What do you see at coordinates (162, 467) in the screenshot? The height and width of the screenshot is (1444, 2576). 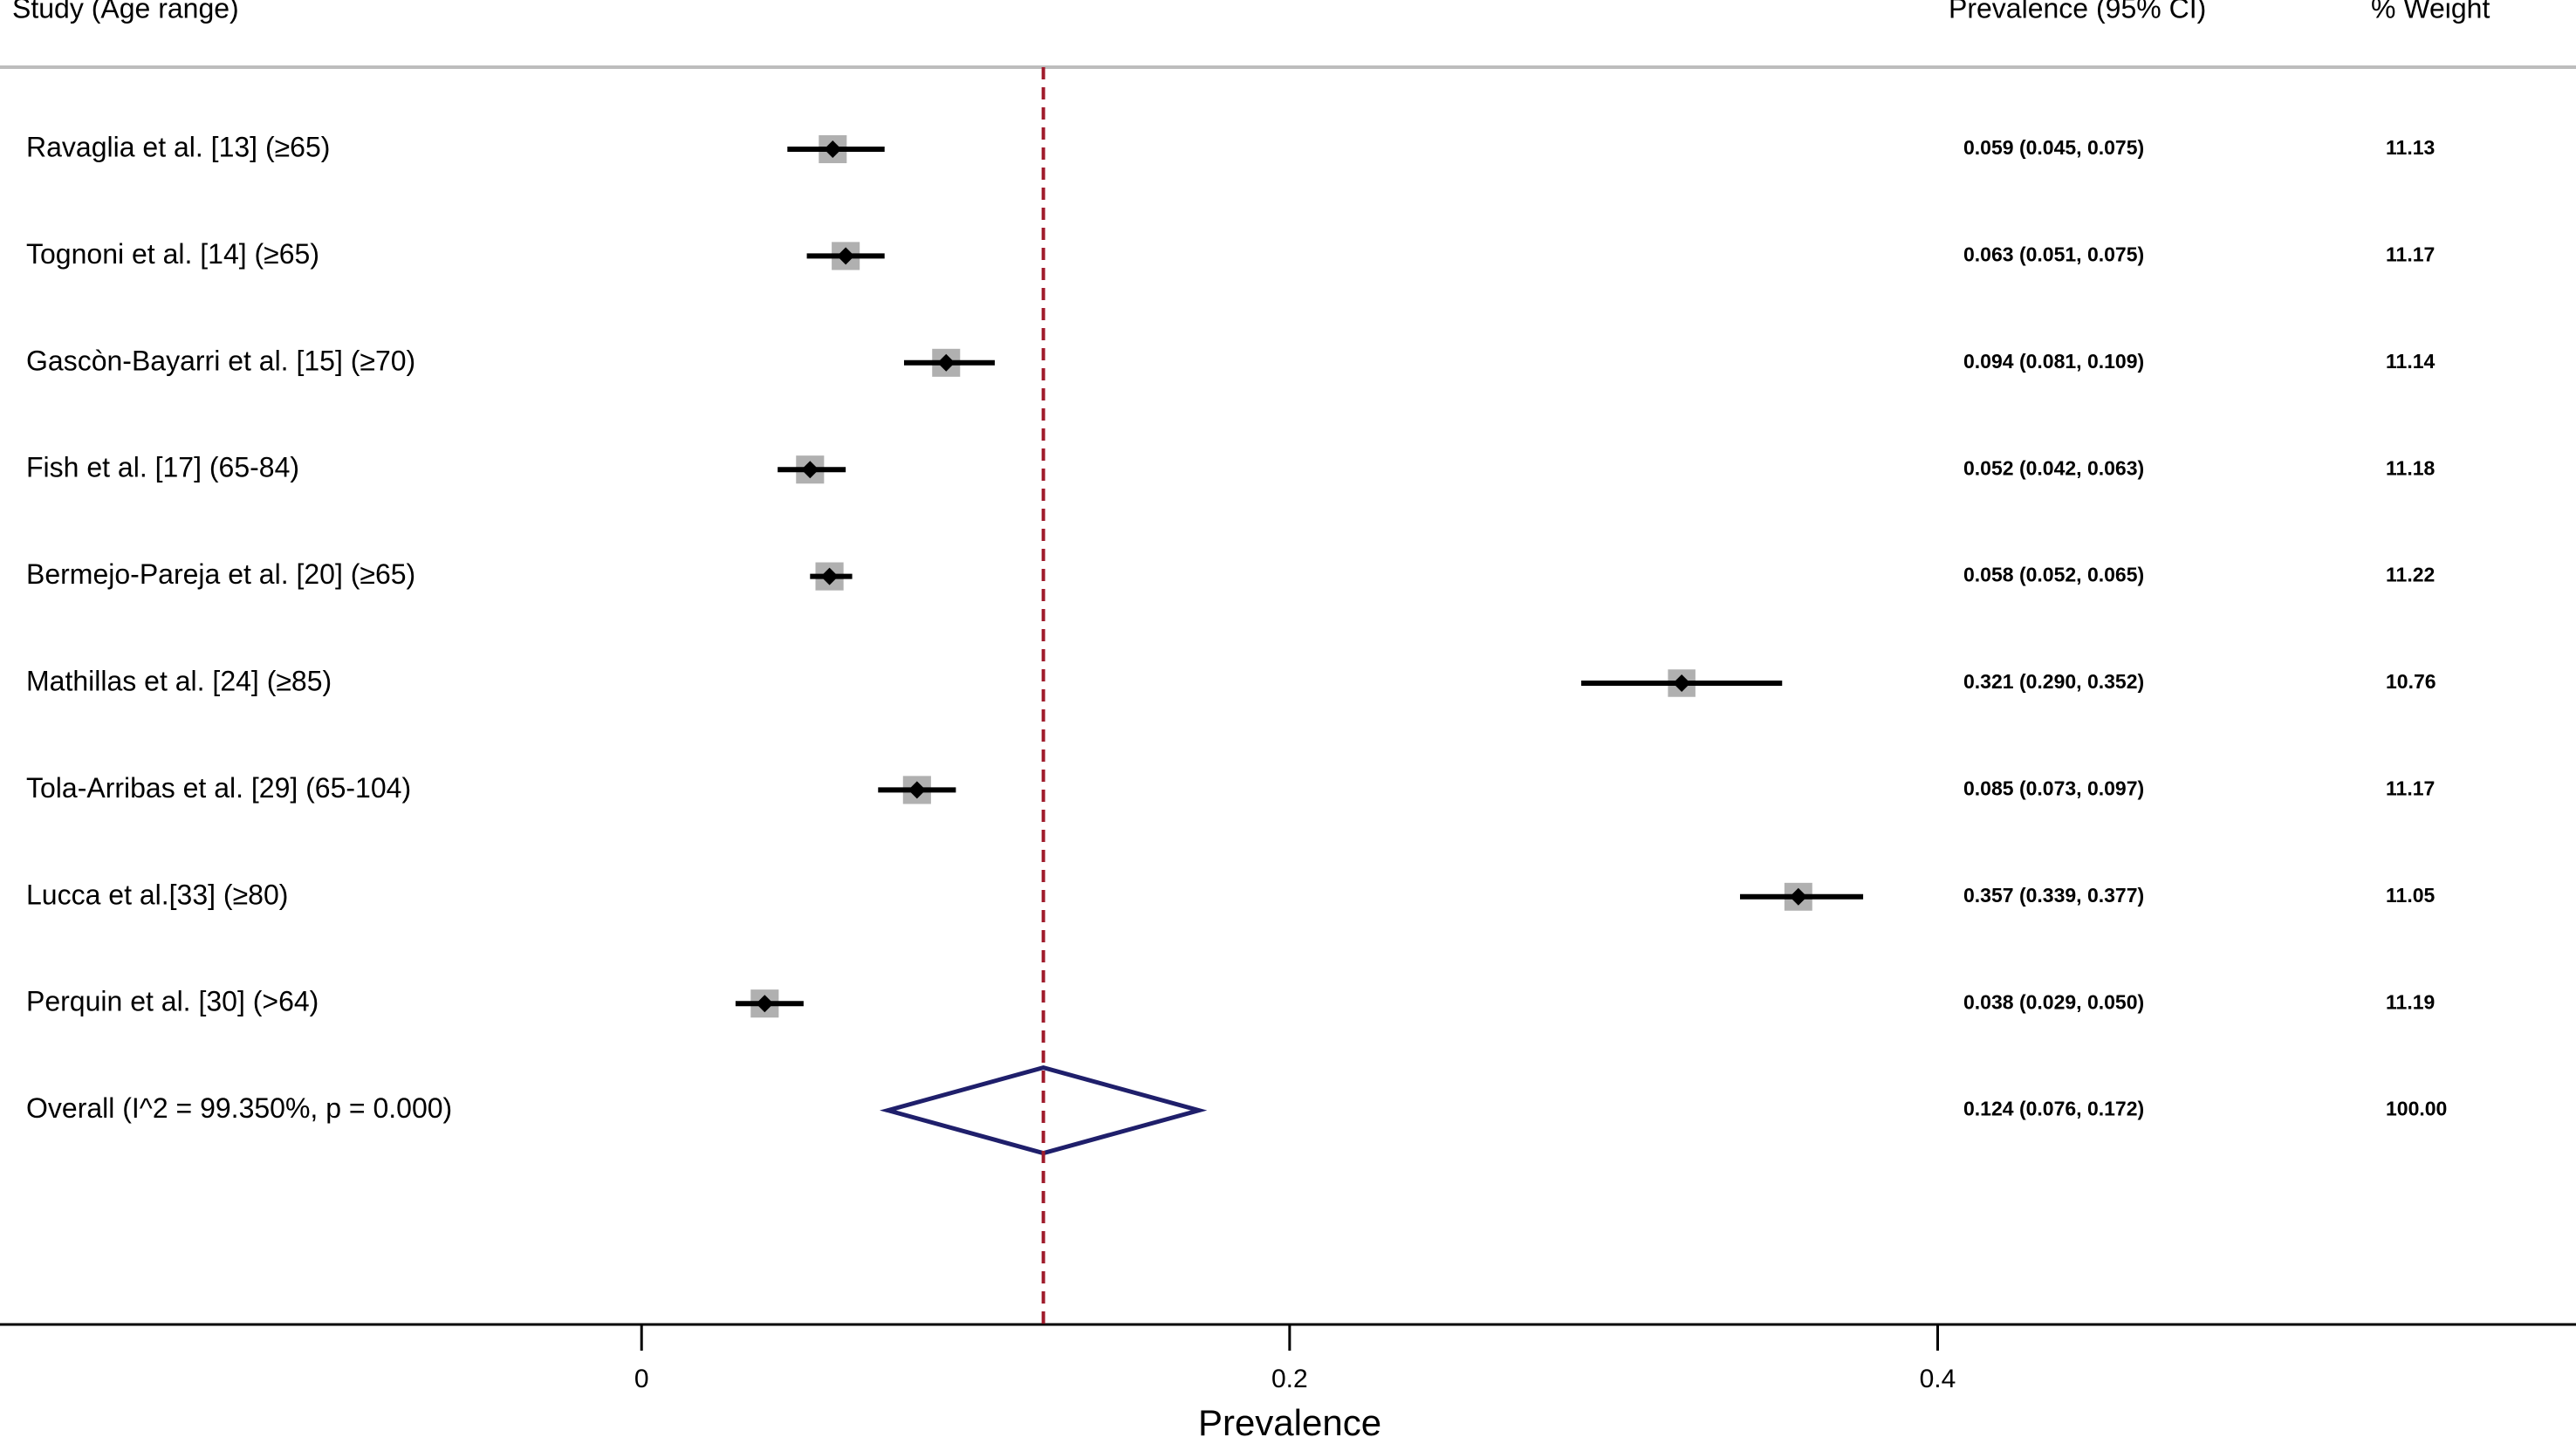 I see `study-label: Fish et al. [17] (65-84)` at bounding box center [162, 467].